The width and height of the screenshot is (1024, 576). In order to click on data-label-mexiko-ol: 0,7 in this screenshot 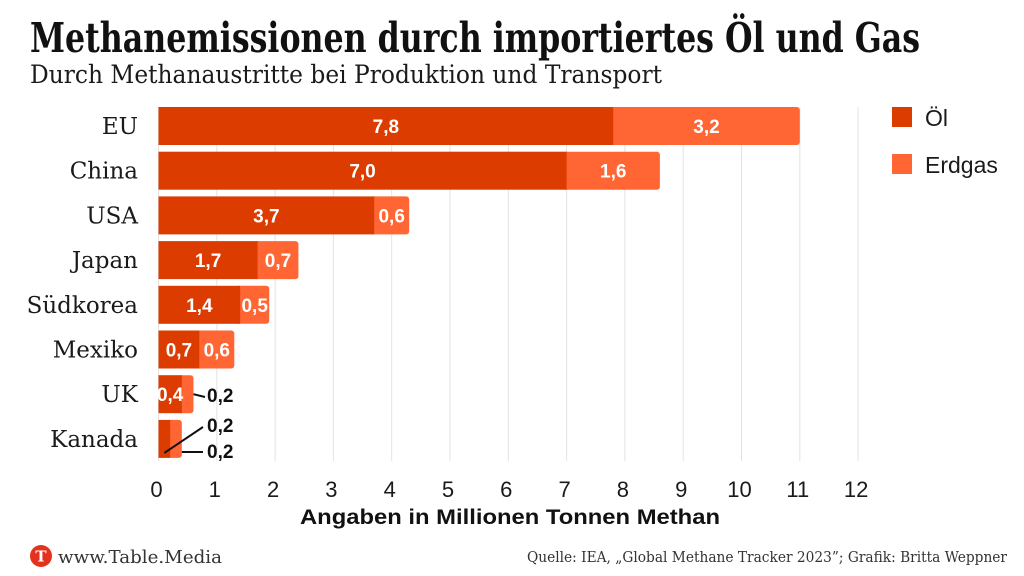, I will do `click(179, 351)`.